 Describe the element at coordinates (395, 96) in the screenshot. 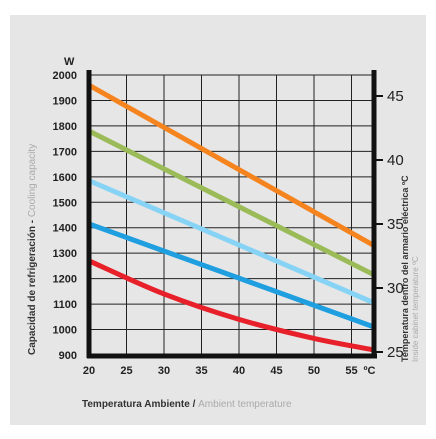

I see `y2-tick-label: 45` at that location.